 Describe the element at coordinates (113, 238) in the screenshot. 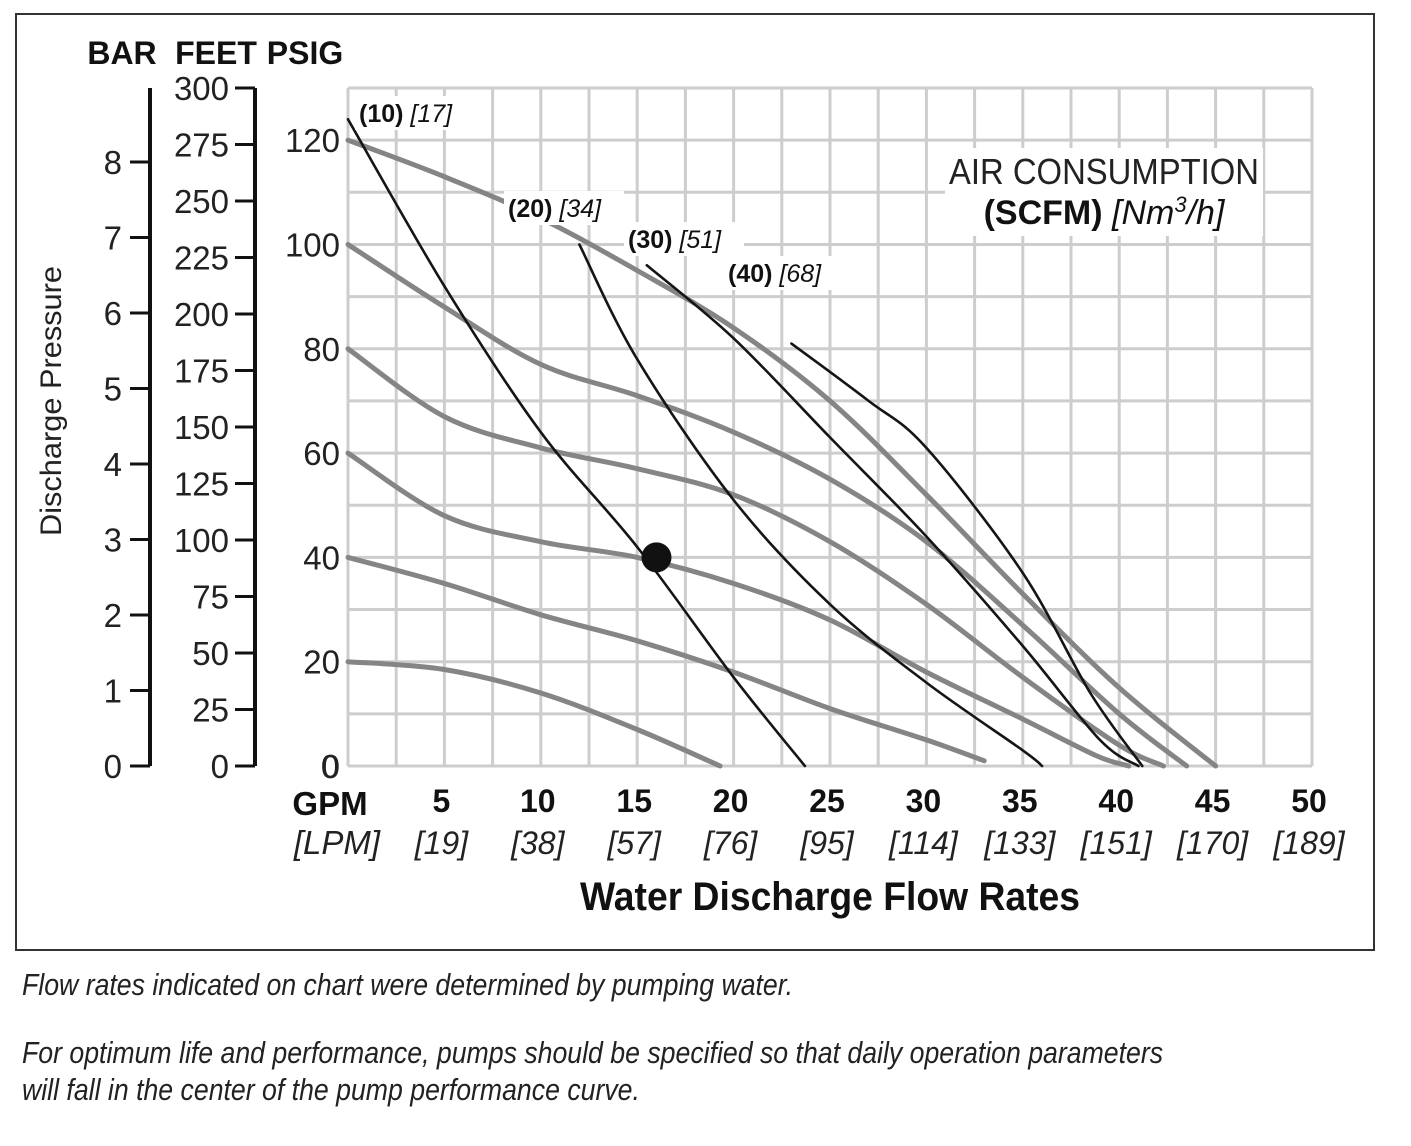

I see `bar-tick-label: 7` at that location.